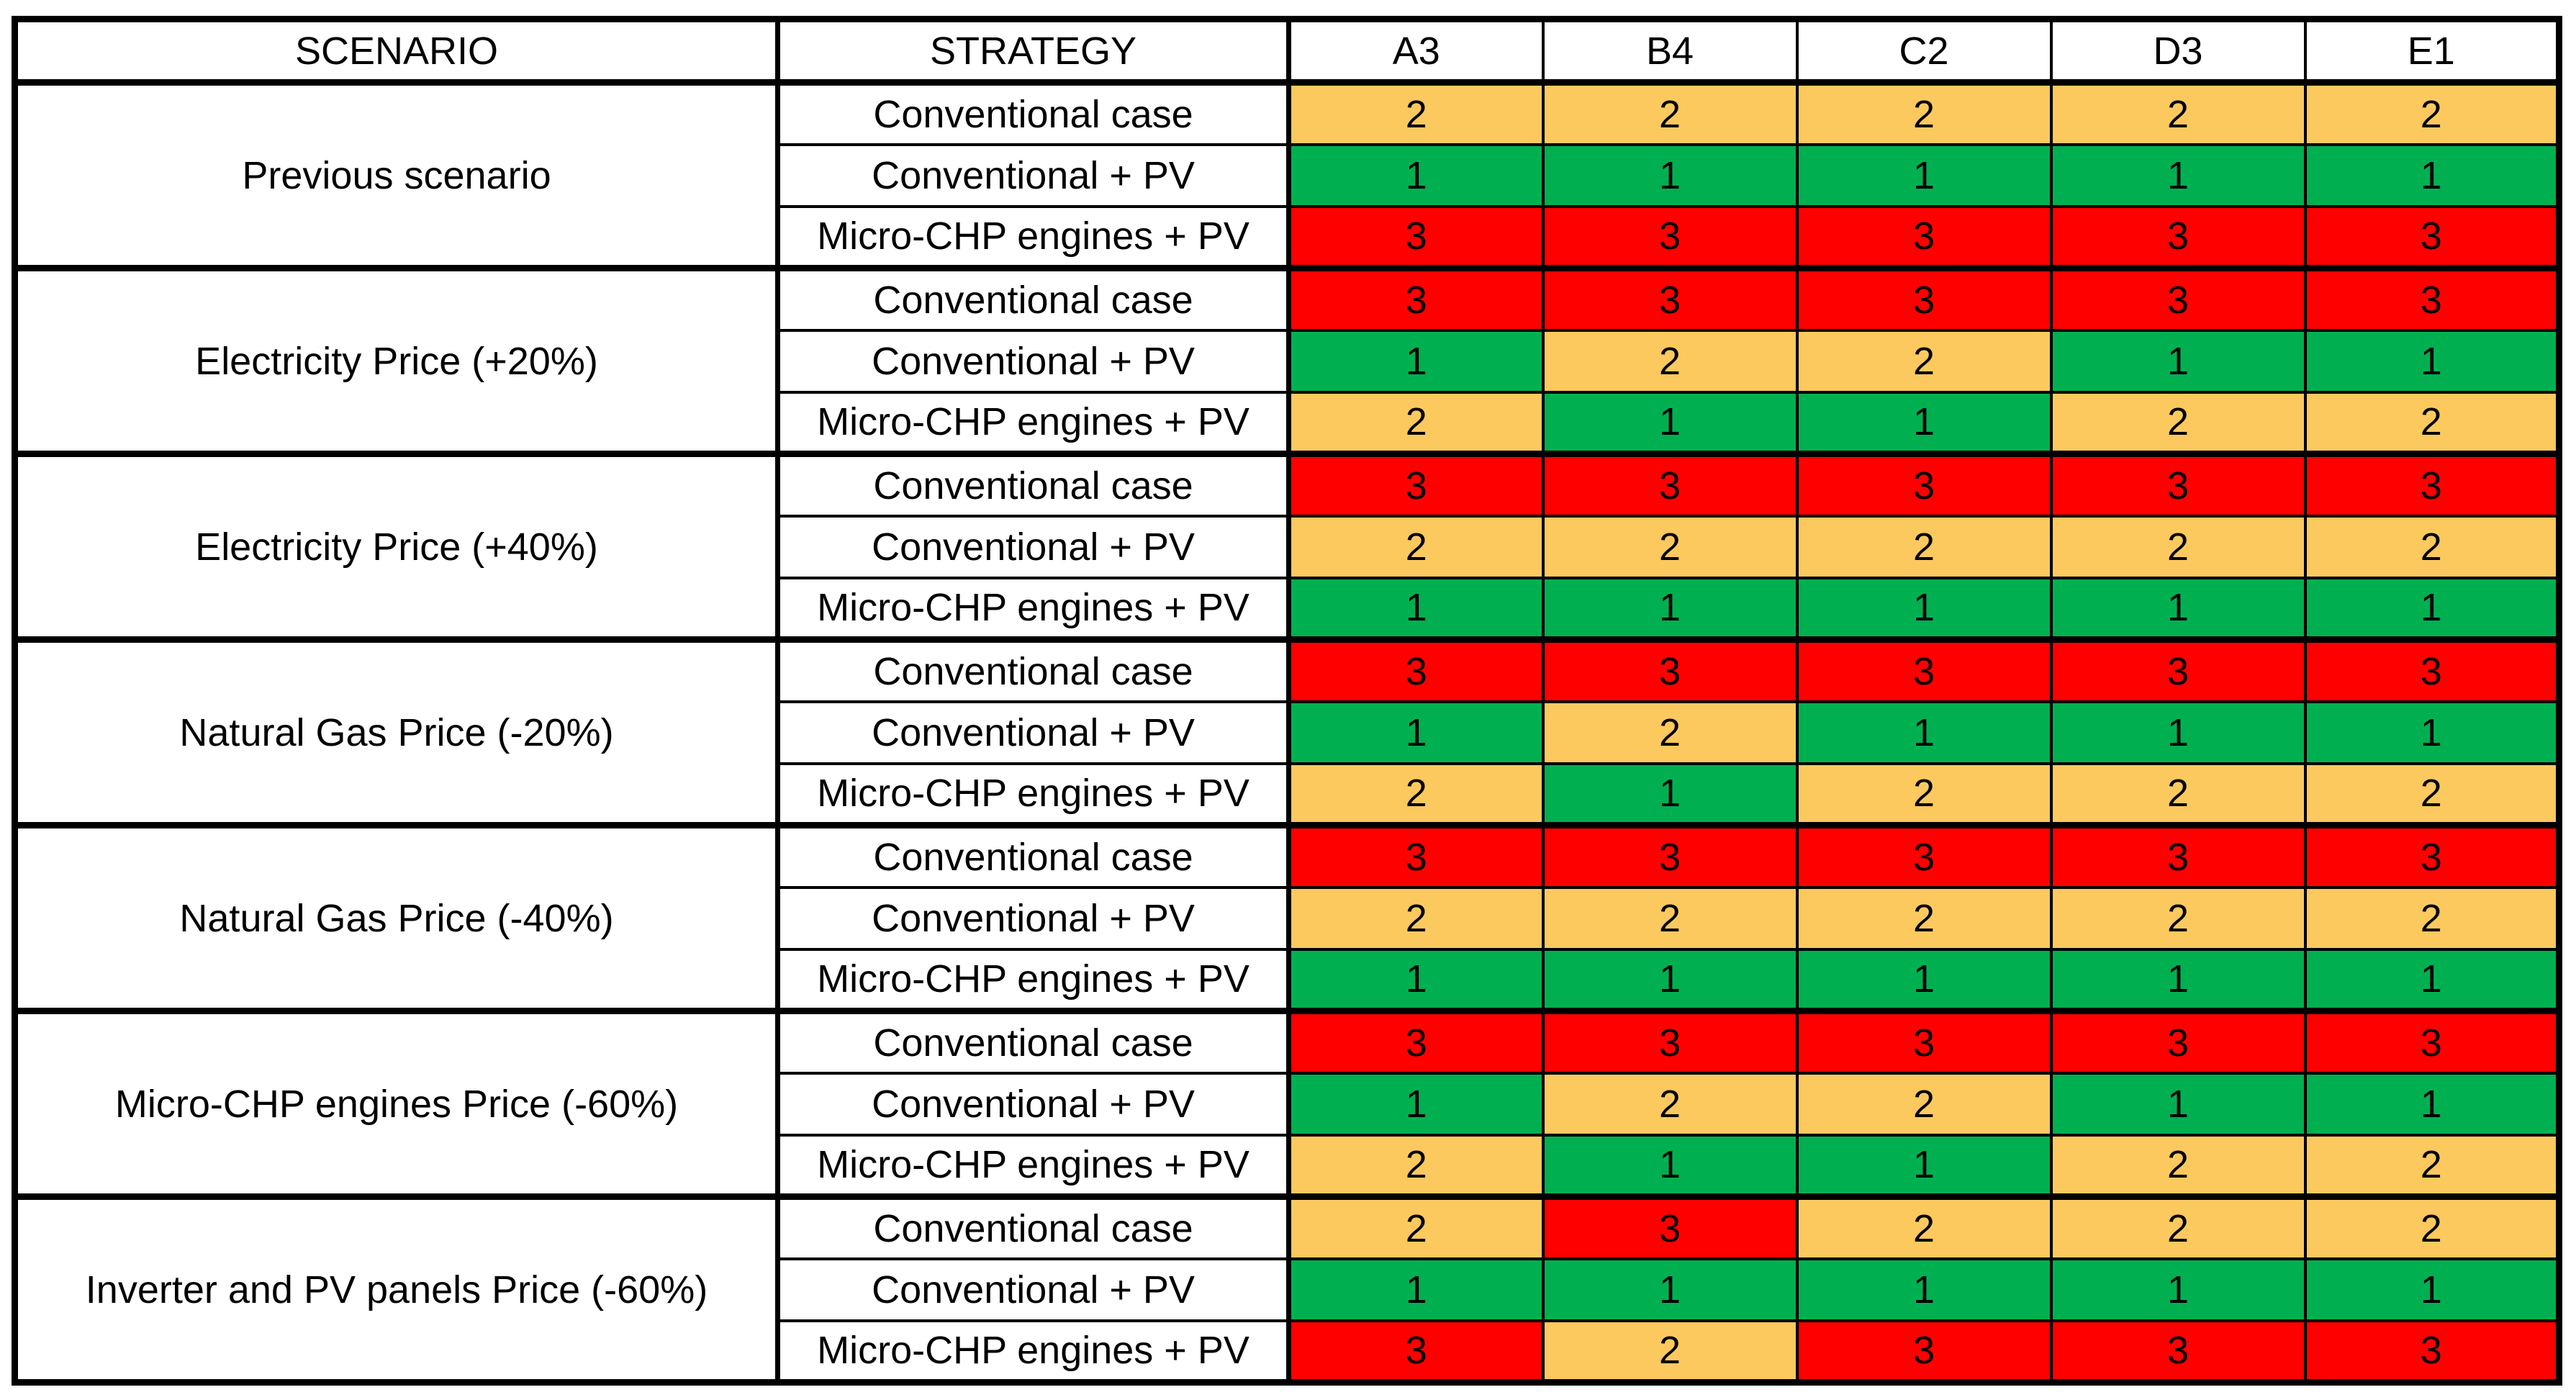  I want to click on table-row: Micro-CHP engines + PV 3 2 3 3 3, so click(1288, 1352).